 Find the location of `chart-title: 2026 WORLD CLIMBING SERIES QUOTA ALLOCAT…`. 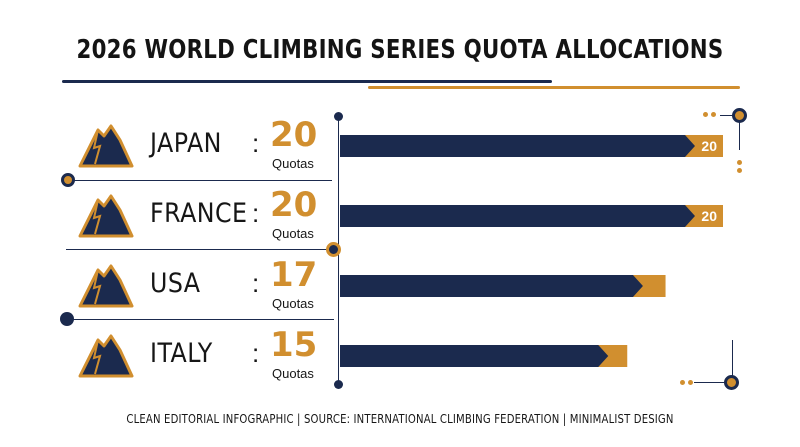

chart-title: 2026 WORLD CLIMBING SERIES QUOTA ALLOCAT… is located at coordinates (400, 50).